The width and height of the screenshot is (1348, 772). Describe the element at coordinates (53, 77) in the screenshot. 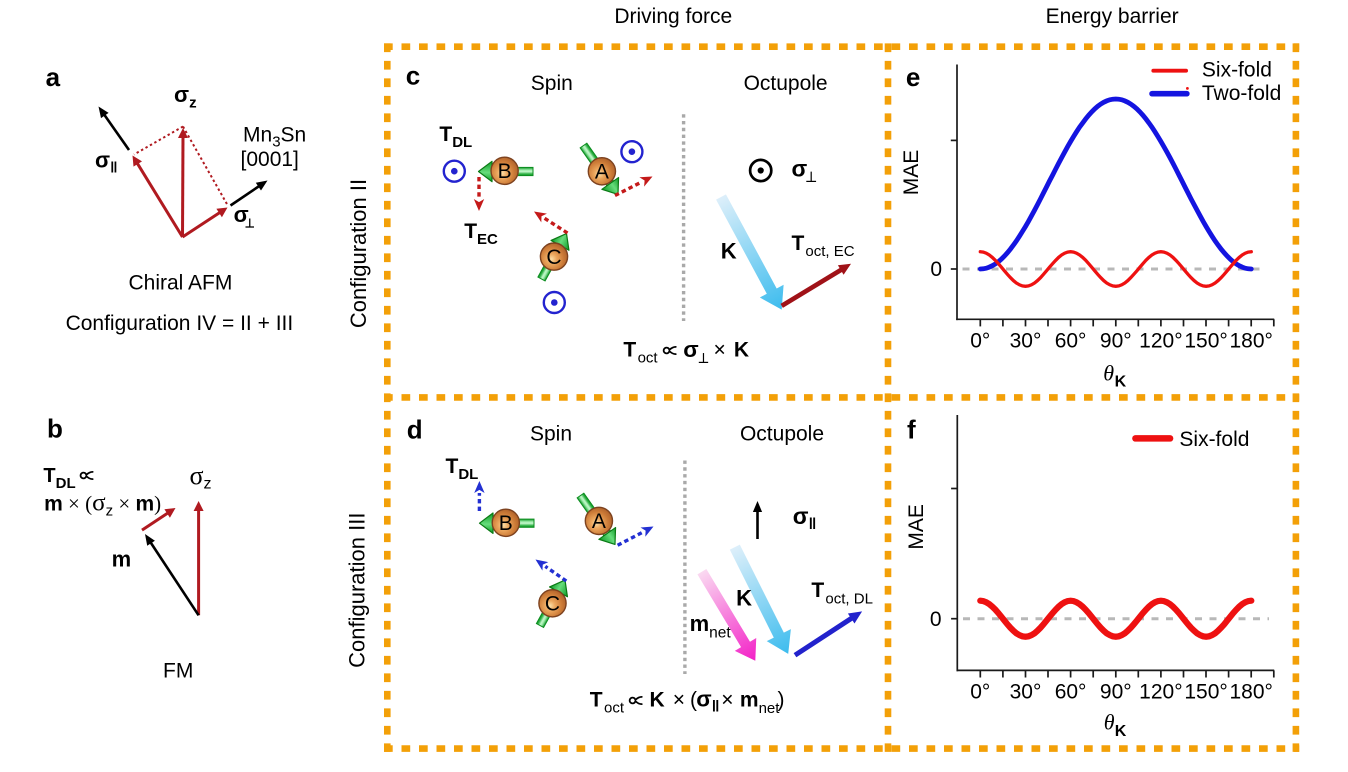

I see `svg-text: a` at that location.